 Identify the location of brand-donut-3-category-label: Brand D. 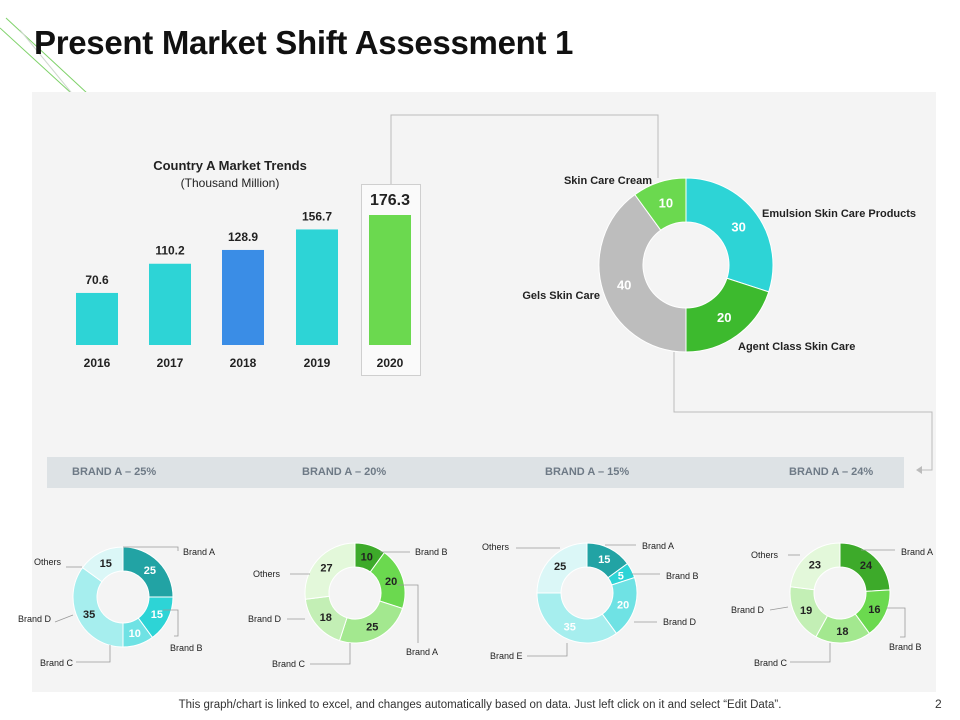
(680, 622).